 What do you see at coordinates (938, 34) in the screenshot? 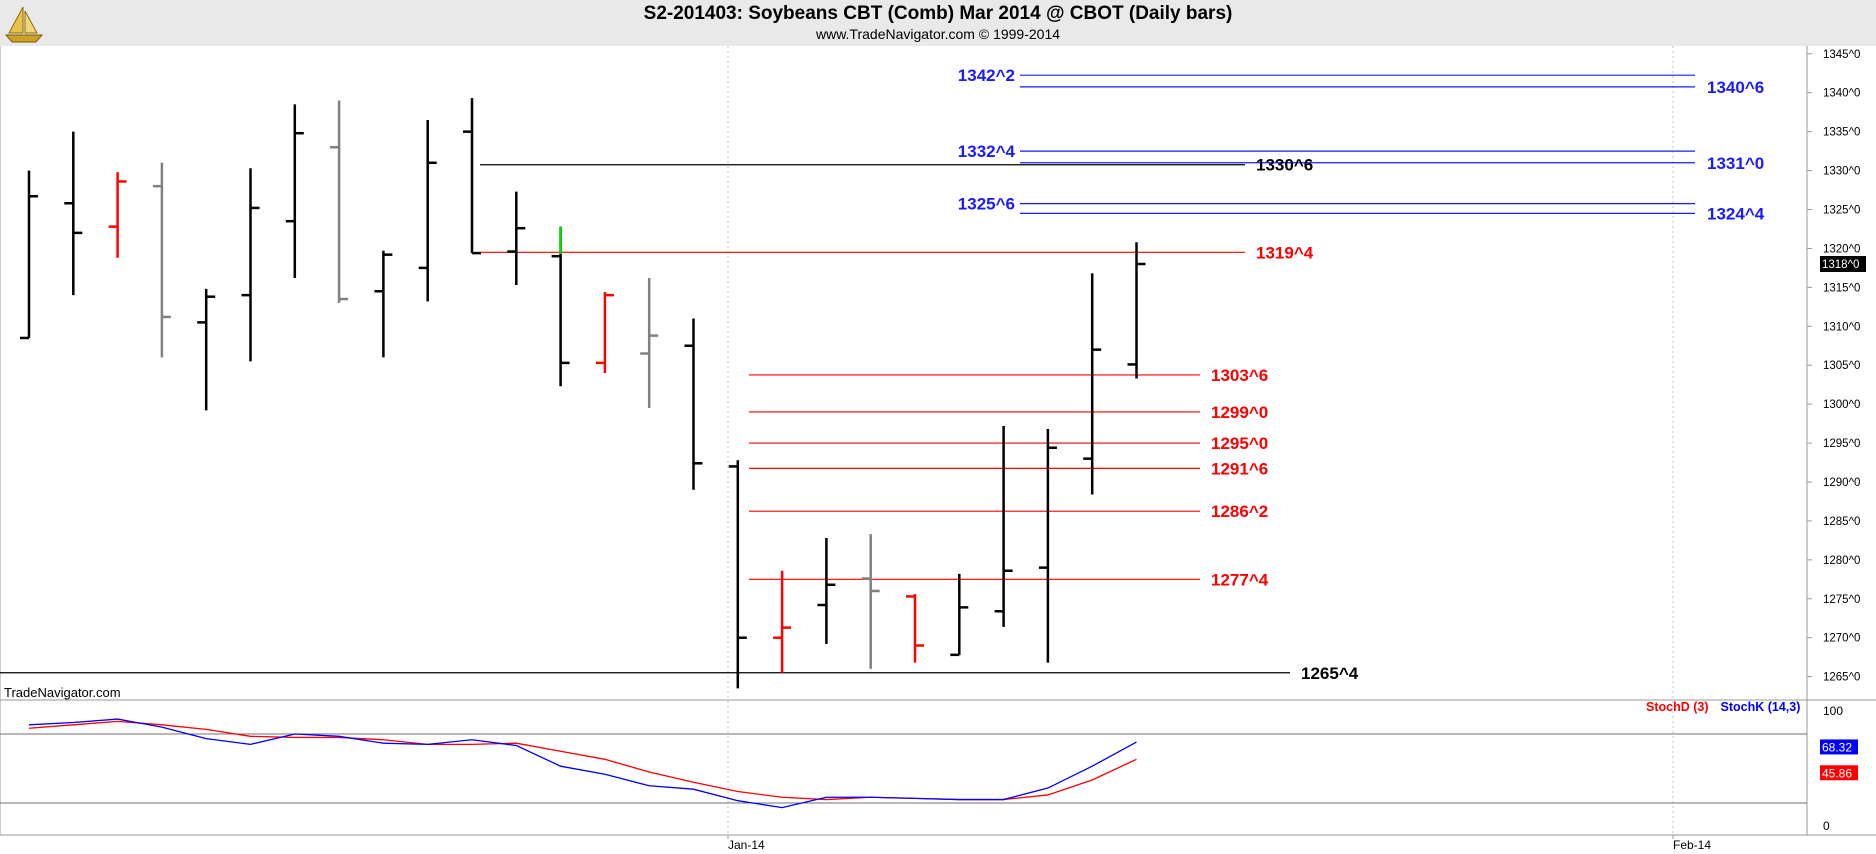
I see `chart-subtitle: www.TradeNavigator.com © 1999-2014` at bounding box center [938, 34].